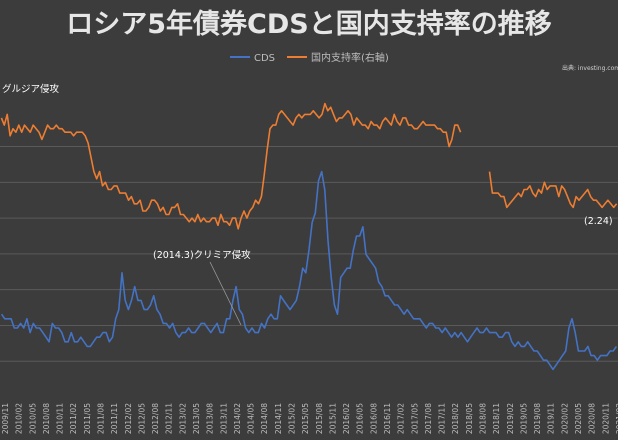  Describe the element at coordinates (592, 418) in the screenshot. I see `x-tick-label: 2020/08` at that location.